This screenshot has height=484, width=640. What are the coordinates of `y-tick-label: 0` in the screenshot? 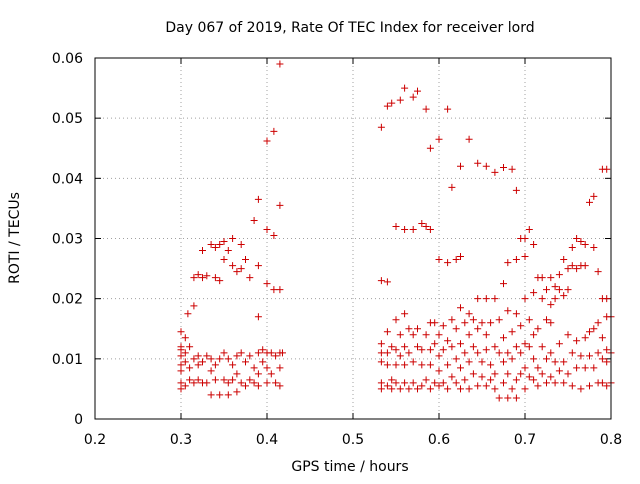 It's located at (78, 420).